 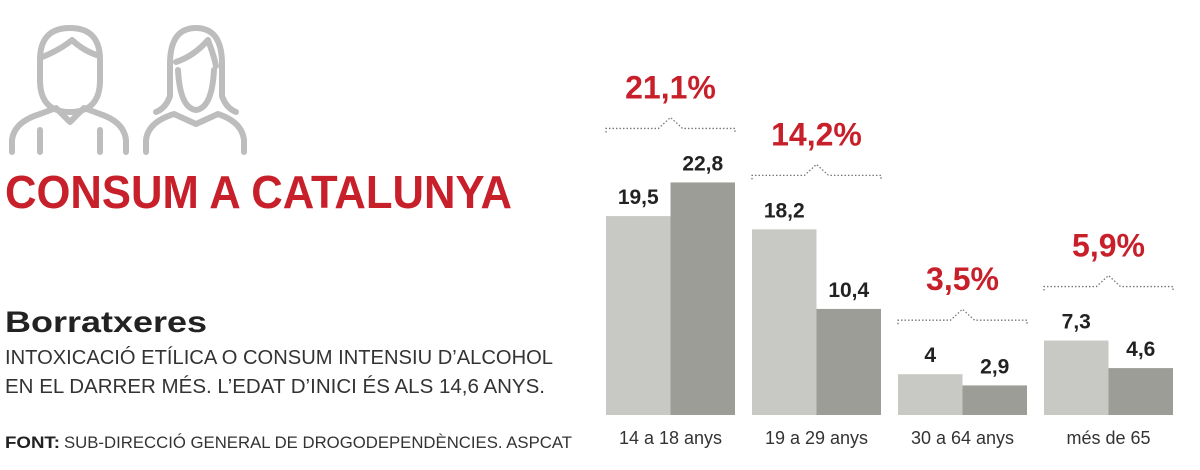 I want to click on title: CONSUM A CATALUNYA, so click(x=258, y=192).